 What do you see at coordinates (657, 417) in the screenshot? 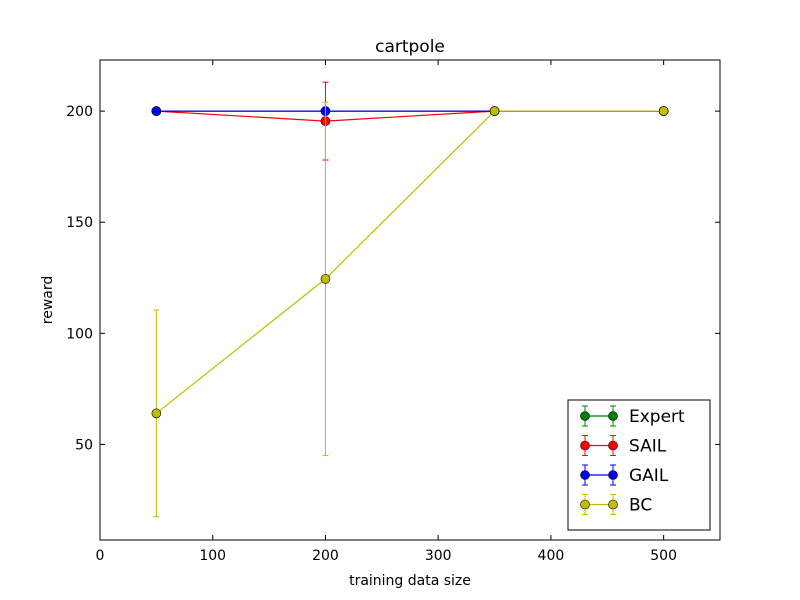
I see `legend-label: Expert` at bounding box center [657, 417].